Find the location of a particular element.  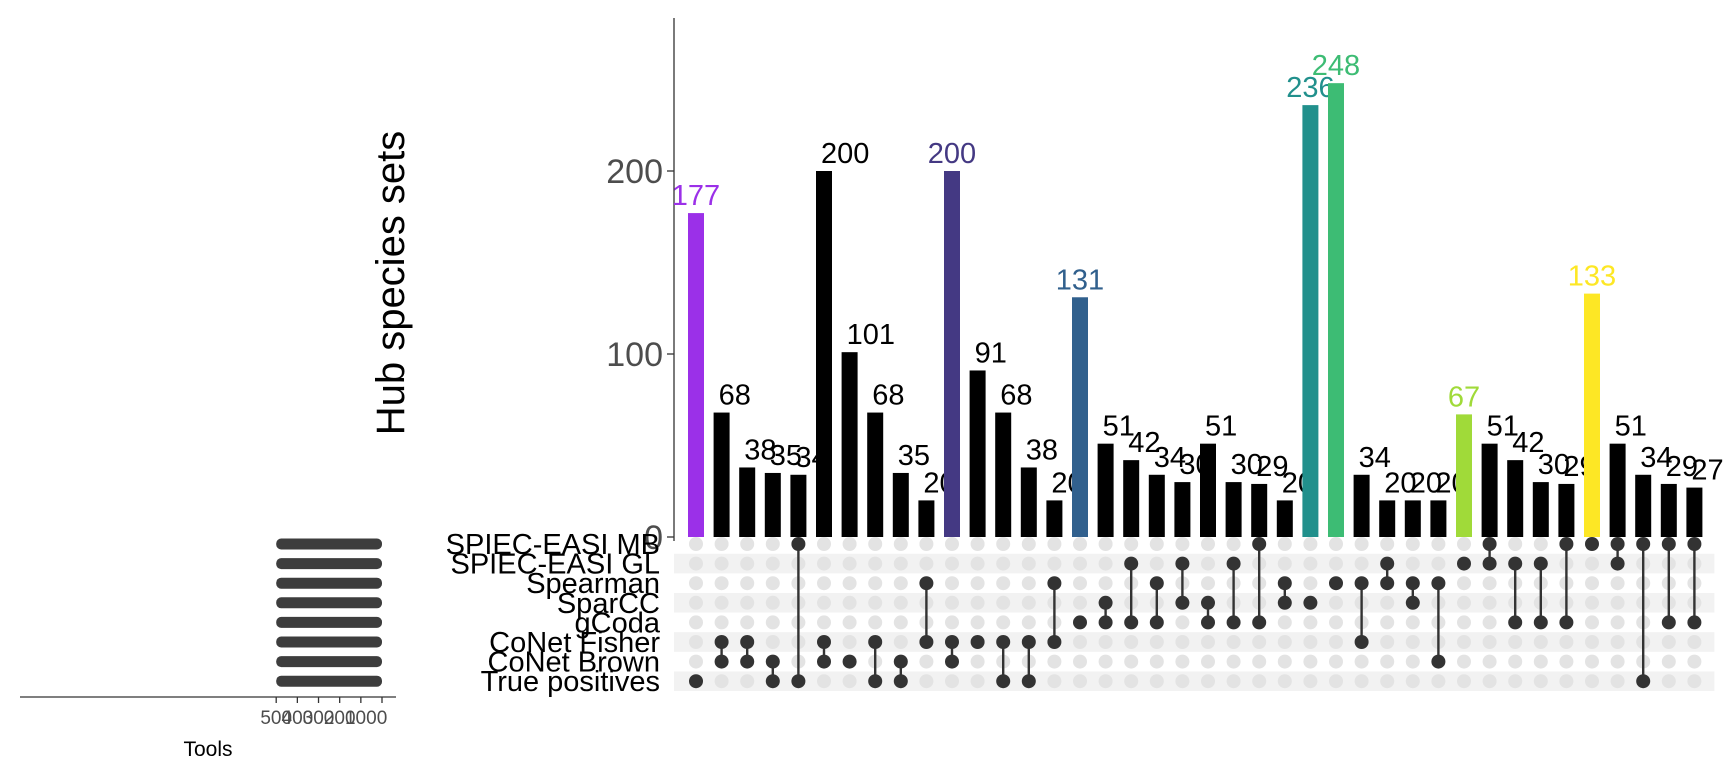

set-size-bar is located at coordinates (329, 583).